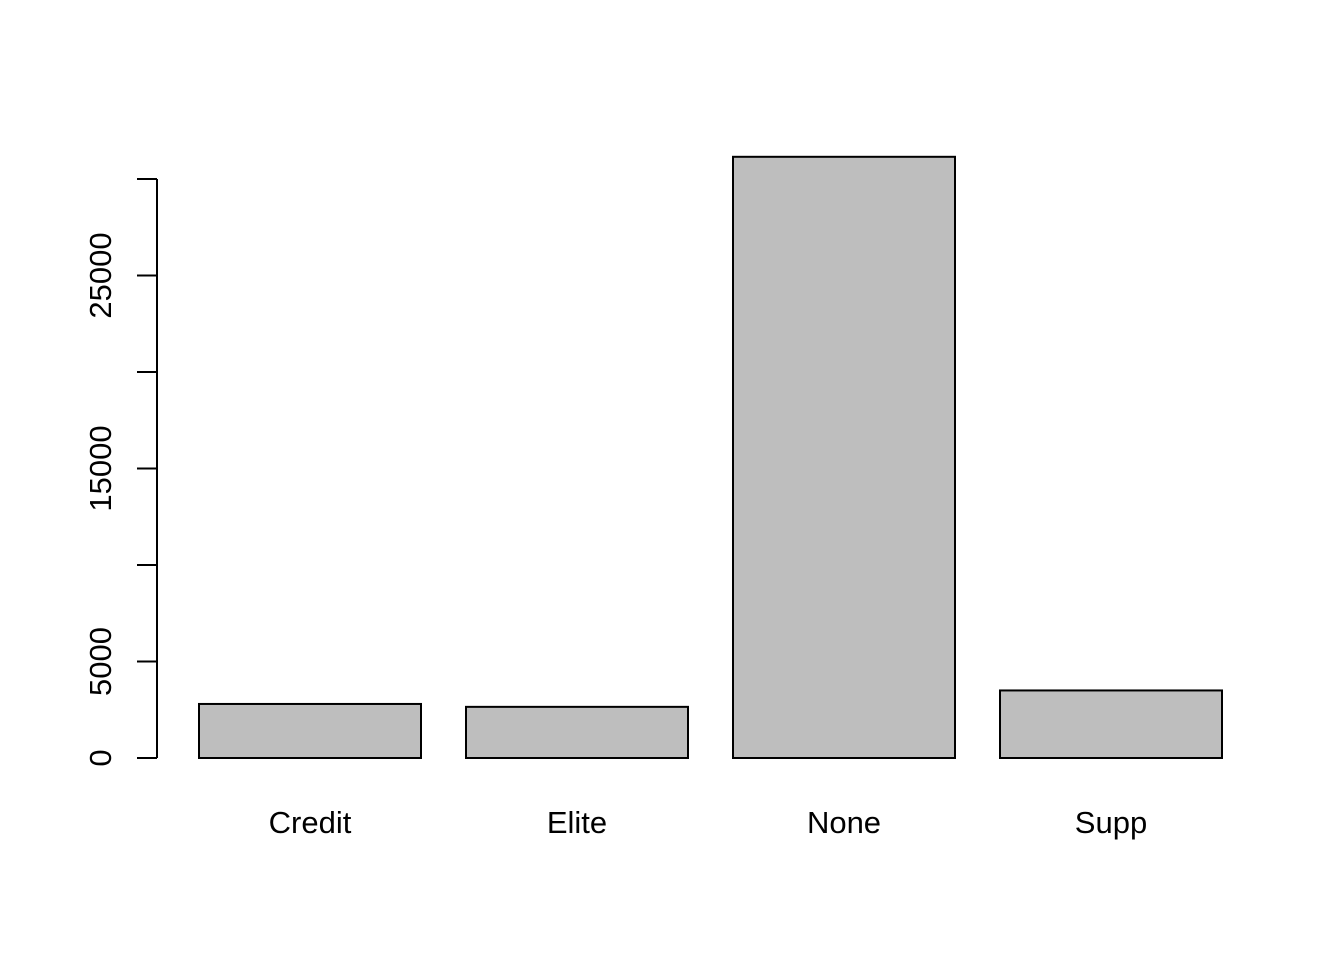 Image resolution: width=1344 pixels, height=960 pixels. I want to click on y-axis: 0 5000 15000 25000, so click(120, 472).